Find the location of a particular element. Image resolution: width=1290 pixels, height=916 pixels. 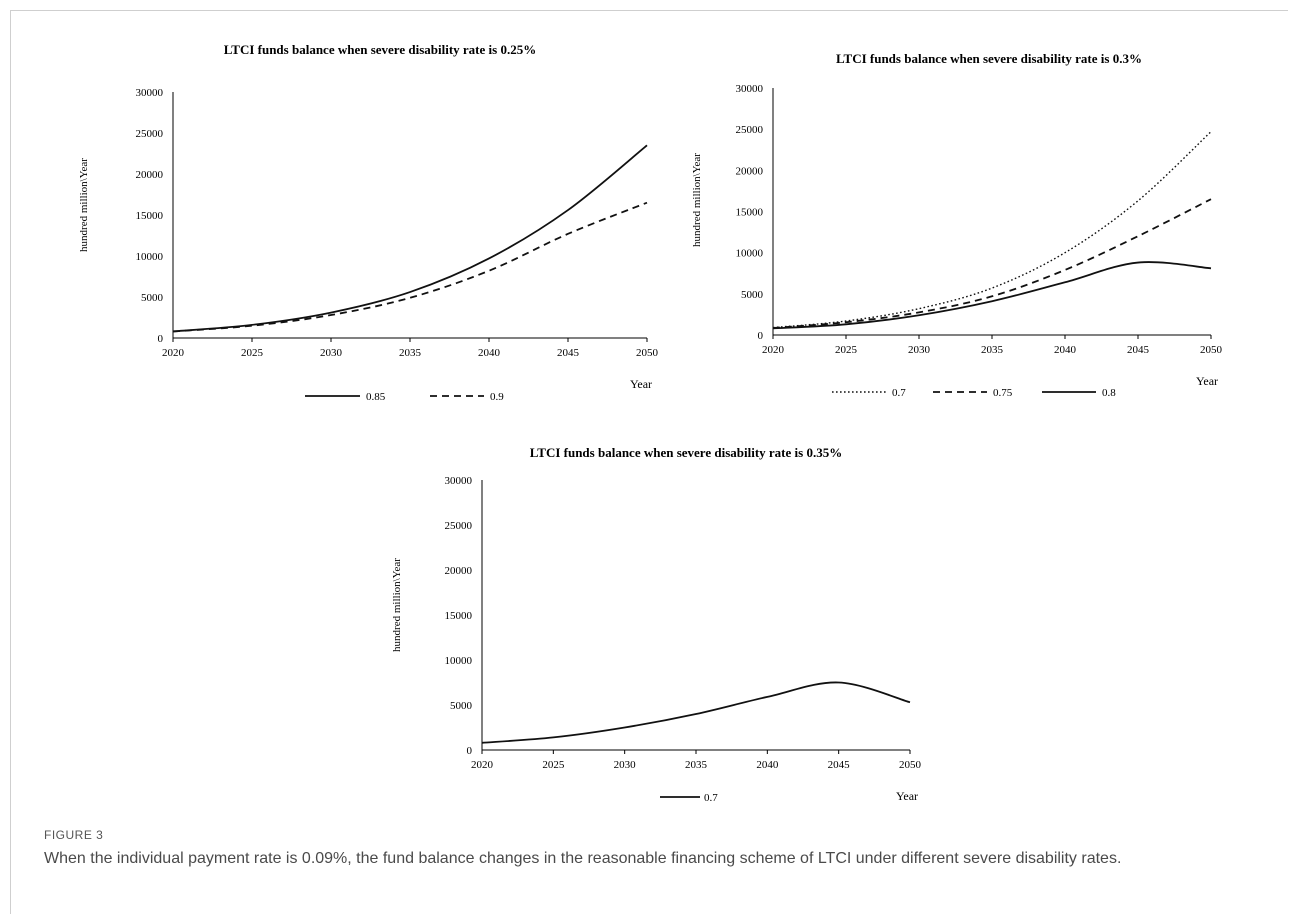

figure-label: FIGURE 3 is located at coordinates (74, 835).